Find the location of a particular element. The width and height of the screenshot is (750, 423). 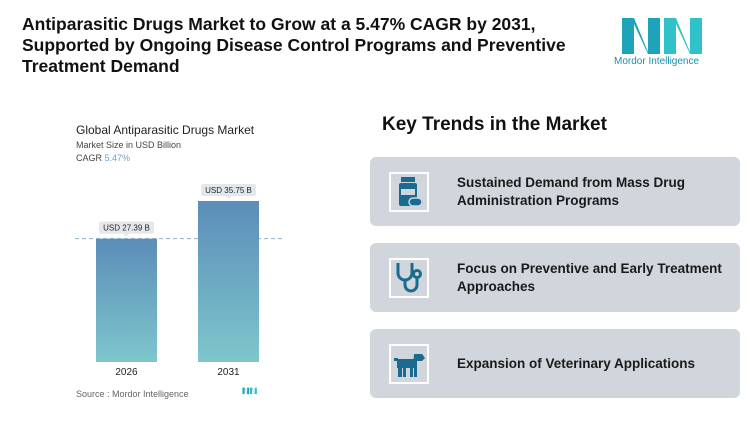

mordor-logo is located at coordinates (662, 36).